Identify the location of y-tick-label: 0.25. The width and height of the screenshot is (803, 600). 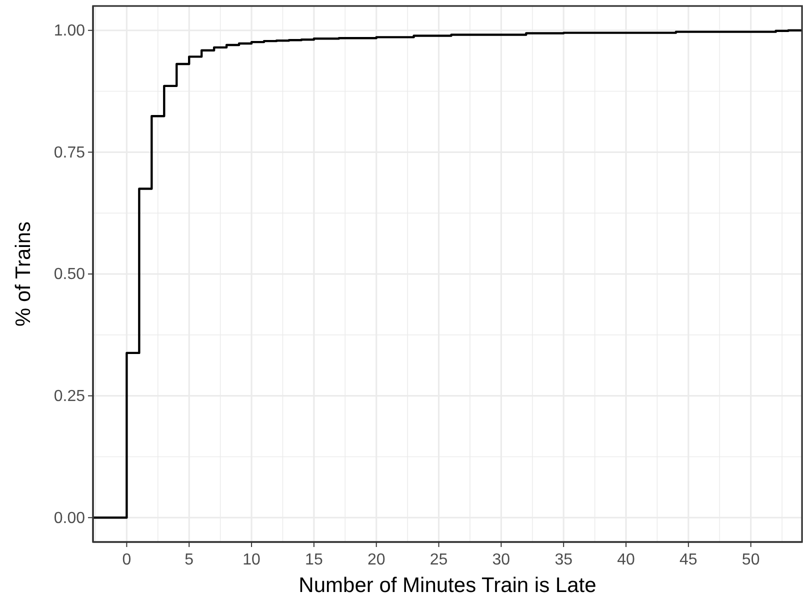
(70, 396).